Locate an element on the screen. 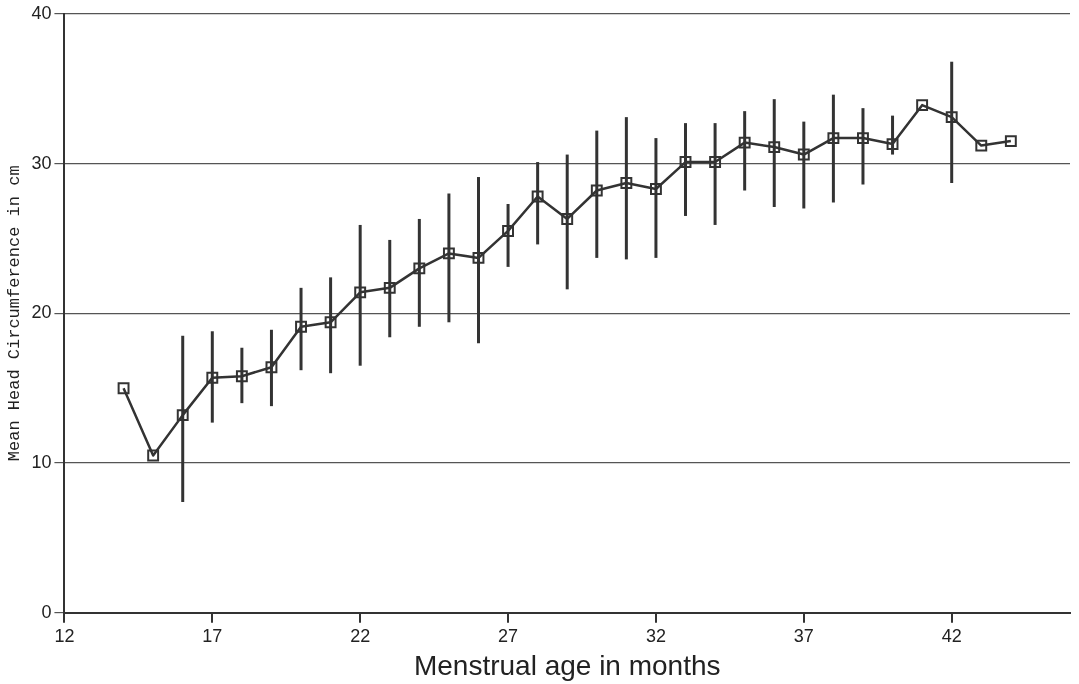  y-tick-label: 20 is located at coordinates (41, 312).